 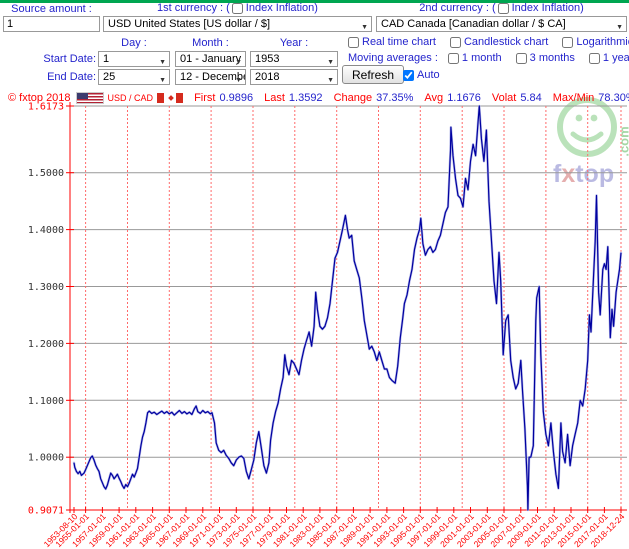 What do you see at coordinates (89, 530) in the screenshot?
I see `x-tick-label: 1957-01-01` at bounding box center [89, 530].